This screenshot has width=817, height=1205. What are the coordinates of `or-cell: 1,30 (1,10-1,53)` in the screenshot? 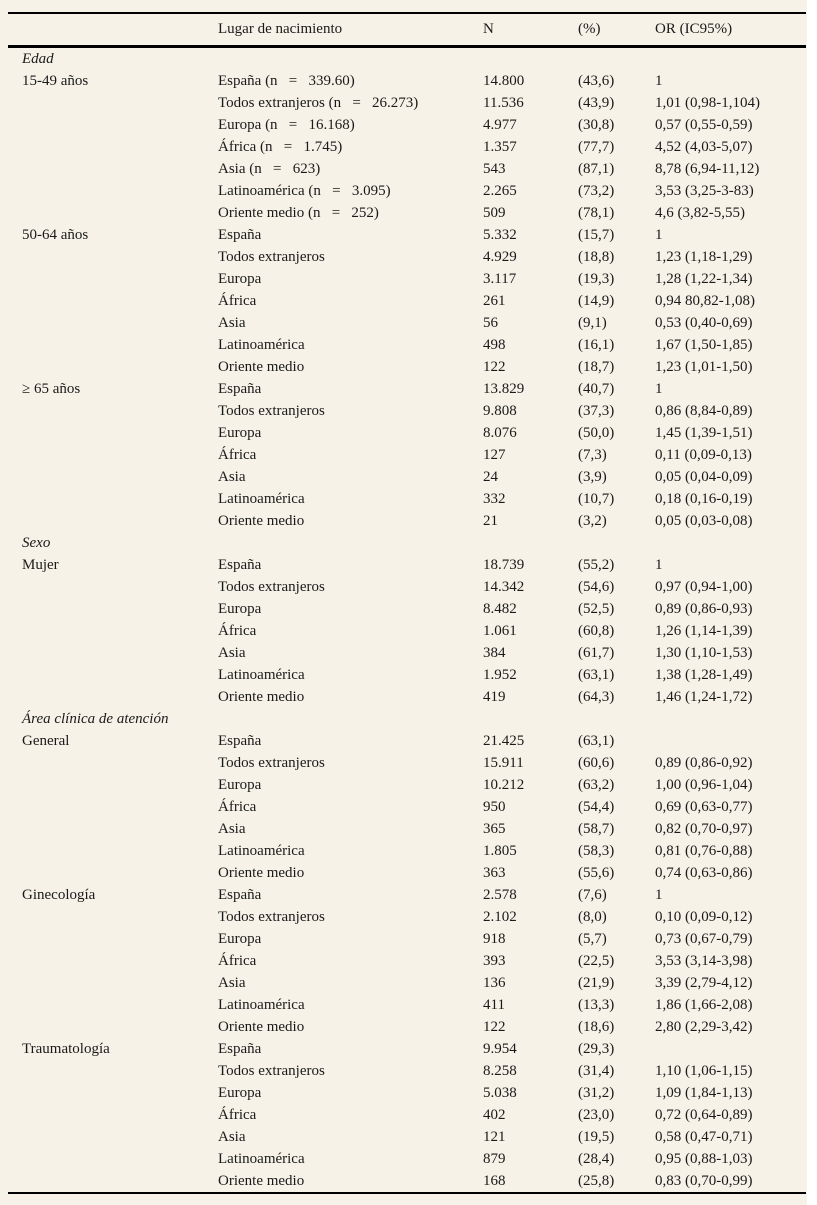 It's located at (704, 653).